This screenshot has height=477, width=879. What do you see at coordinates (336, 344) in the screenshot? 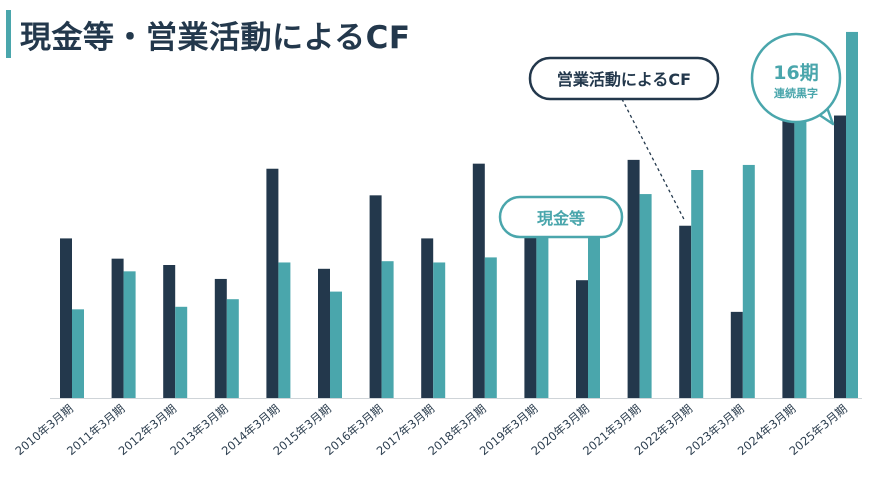
I see `bar-cash-2015年3月期` at bounding box center [336, 344].